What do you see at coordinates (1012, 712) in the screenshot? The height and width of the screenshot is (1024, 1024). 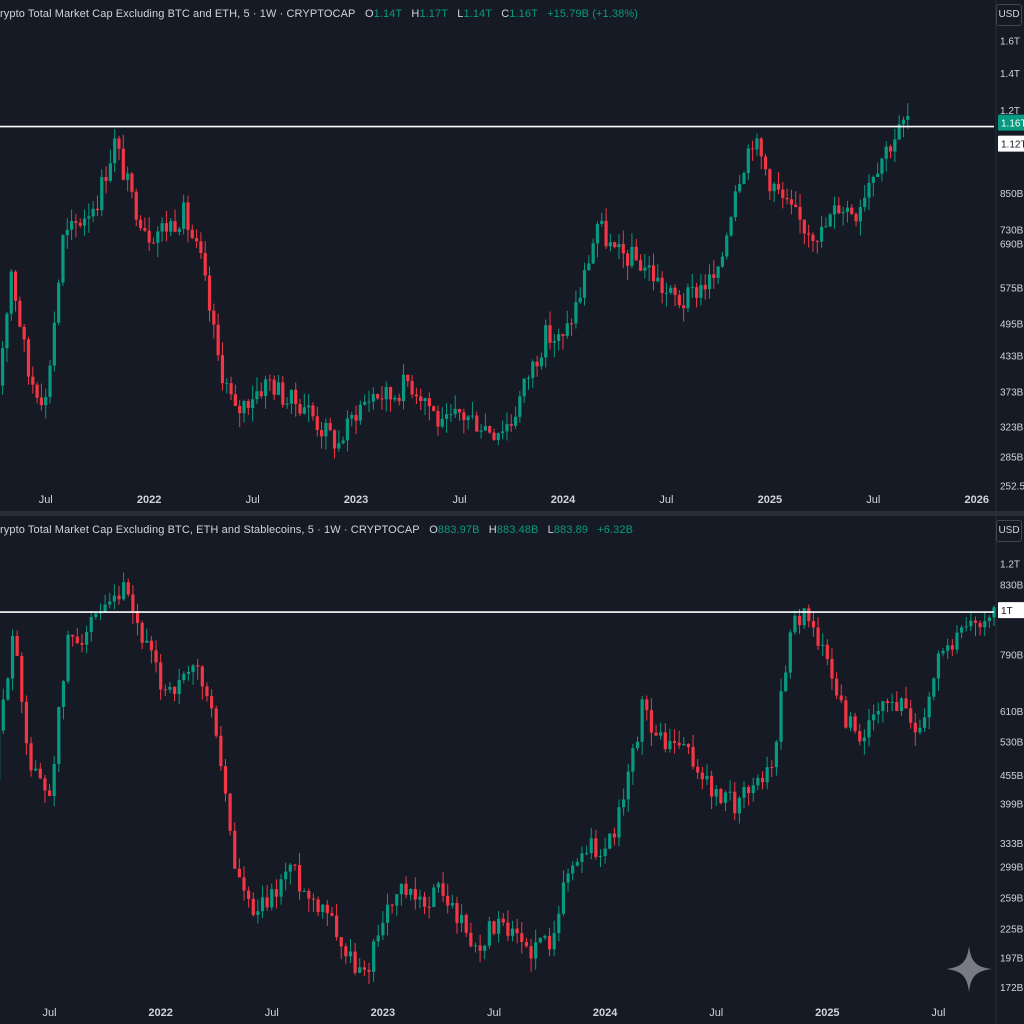 I see `y-tick-label: 610B` at bounding box center [1012, 712].